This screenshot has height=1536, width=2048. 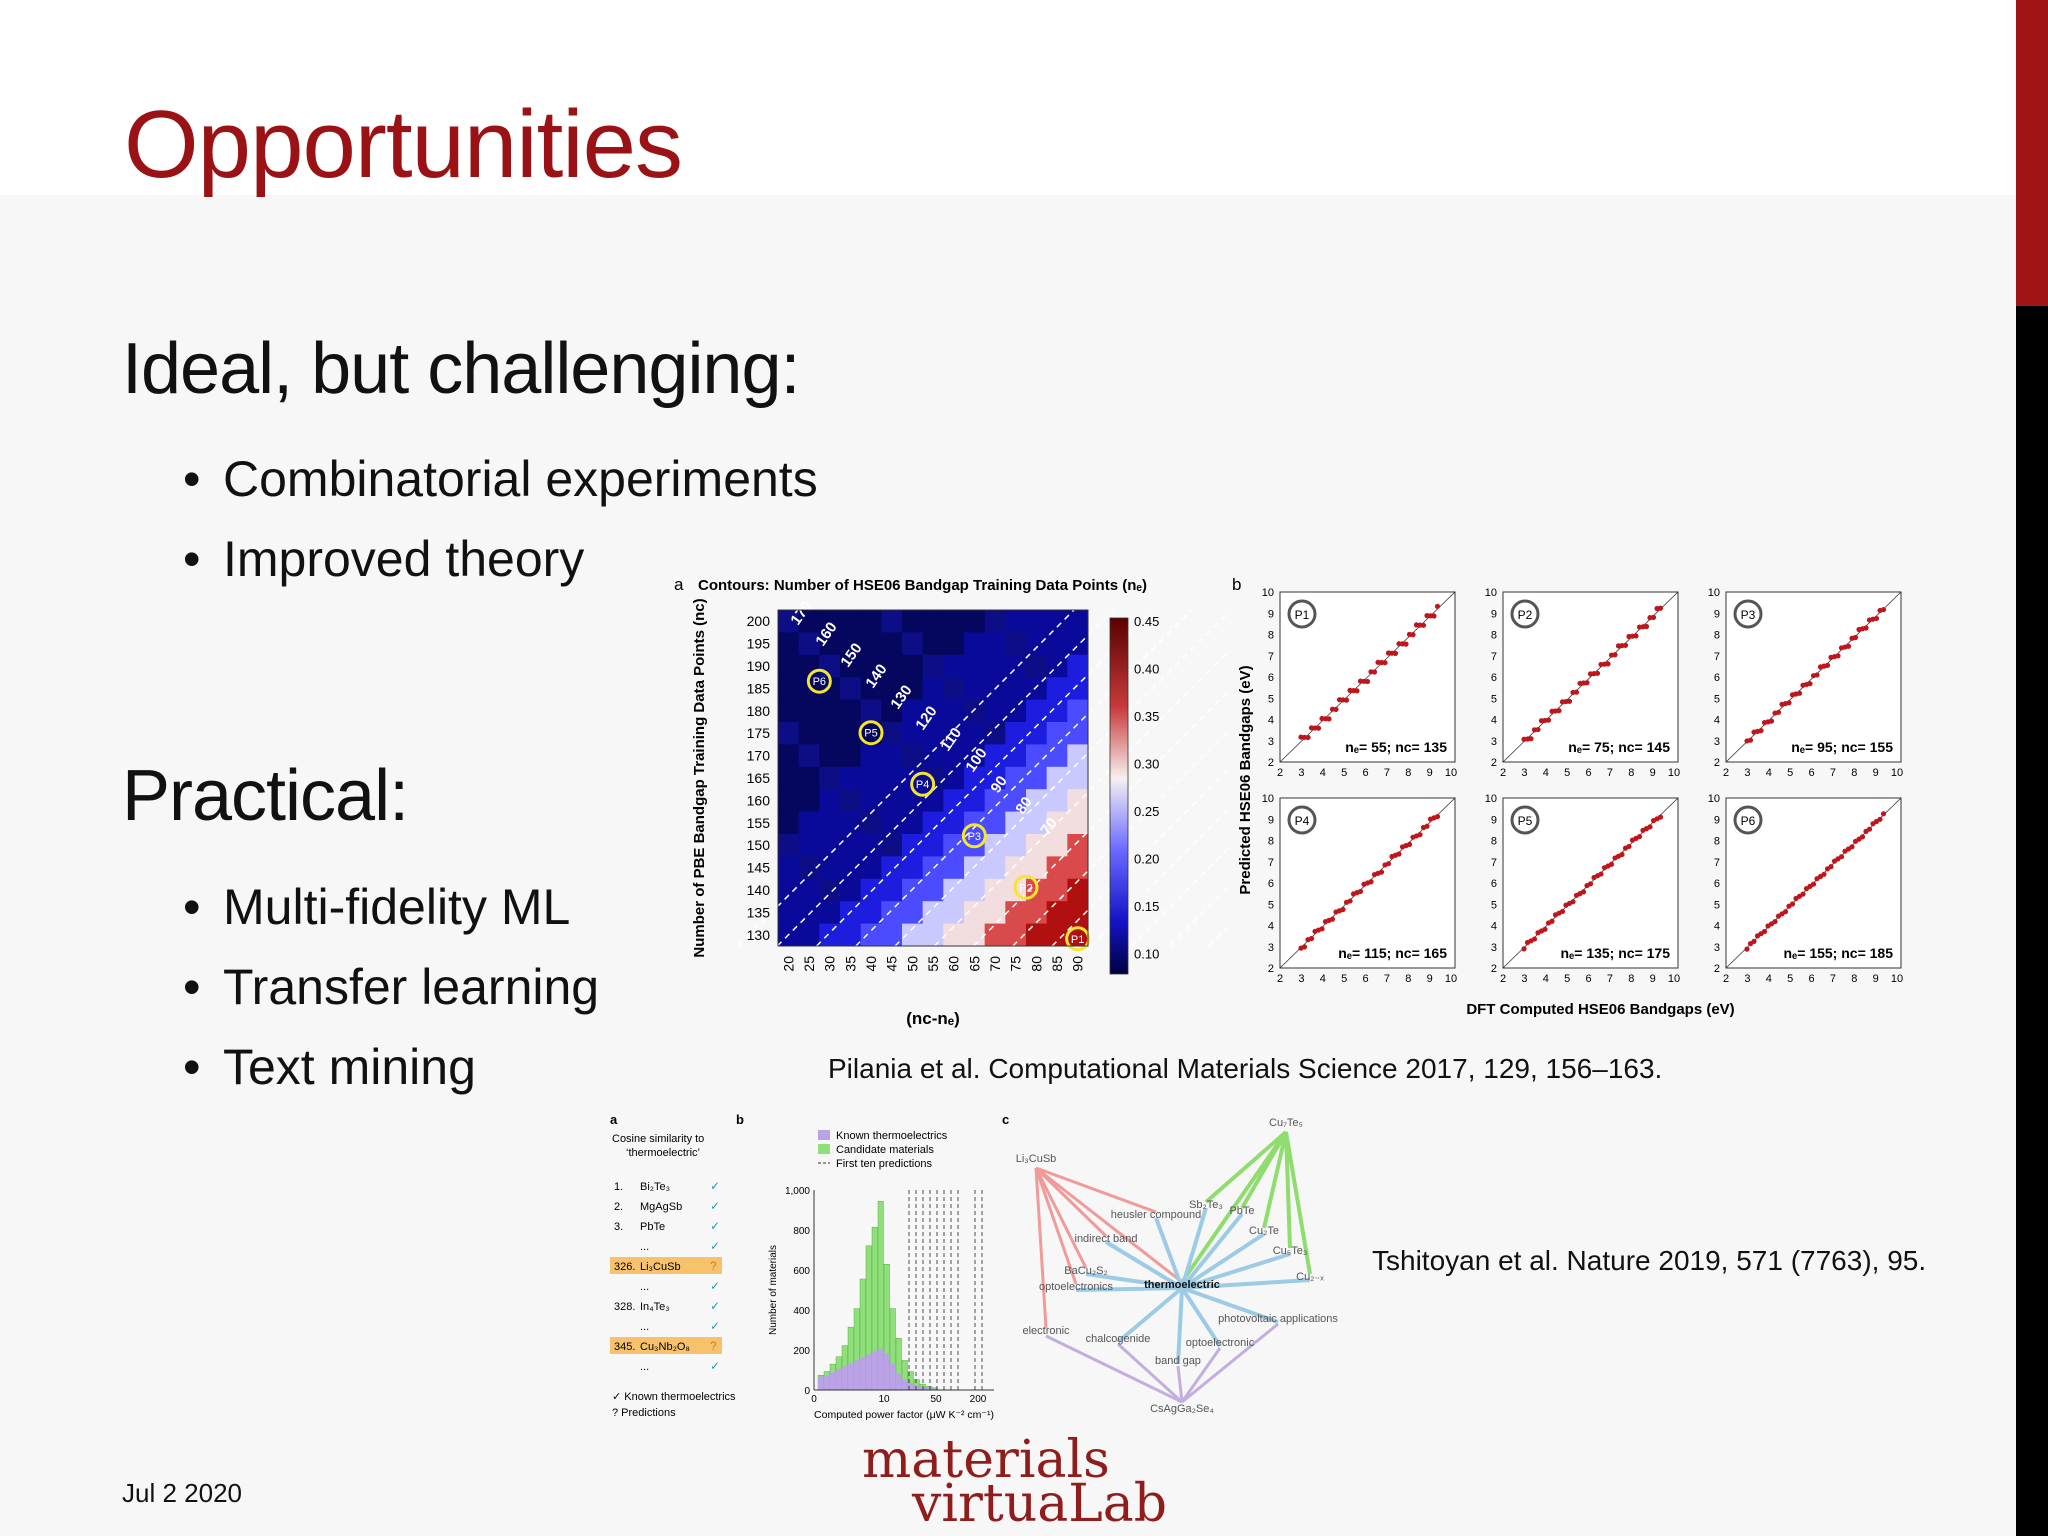 What do you see at coordinates (1290, 1251) in the screenshot?
I see `network-node-label: Cu₅Te₃` at bounding box center [1290, 1251].